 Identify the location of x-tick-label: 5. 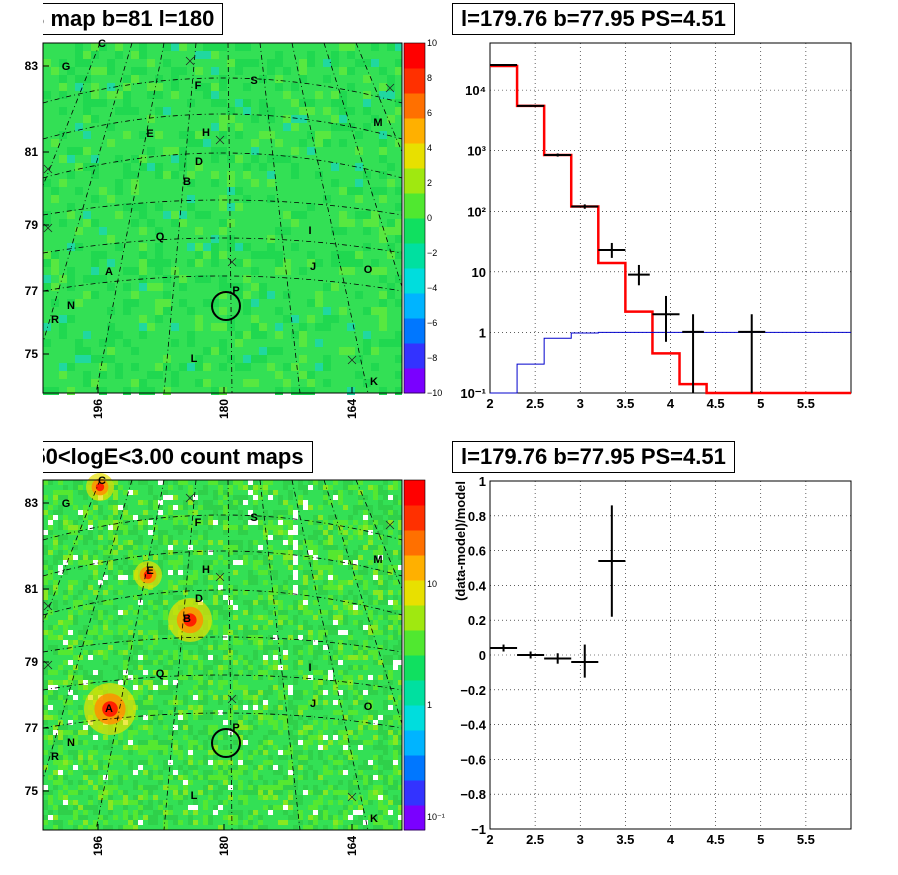
(760, 403).